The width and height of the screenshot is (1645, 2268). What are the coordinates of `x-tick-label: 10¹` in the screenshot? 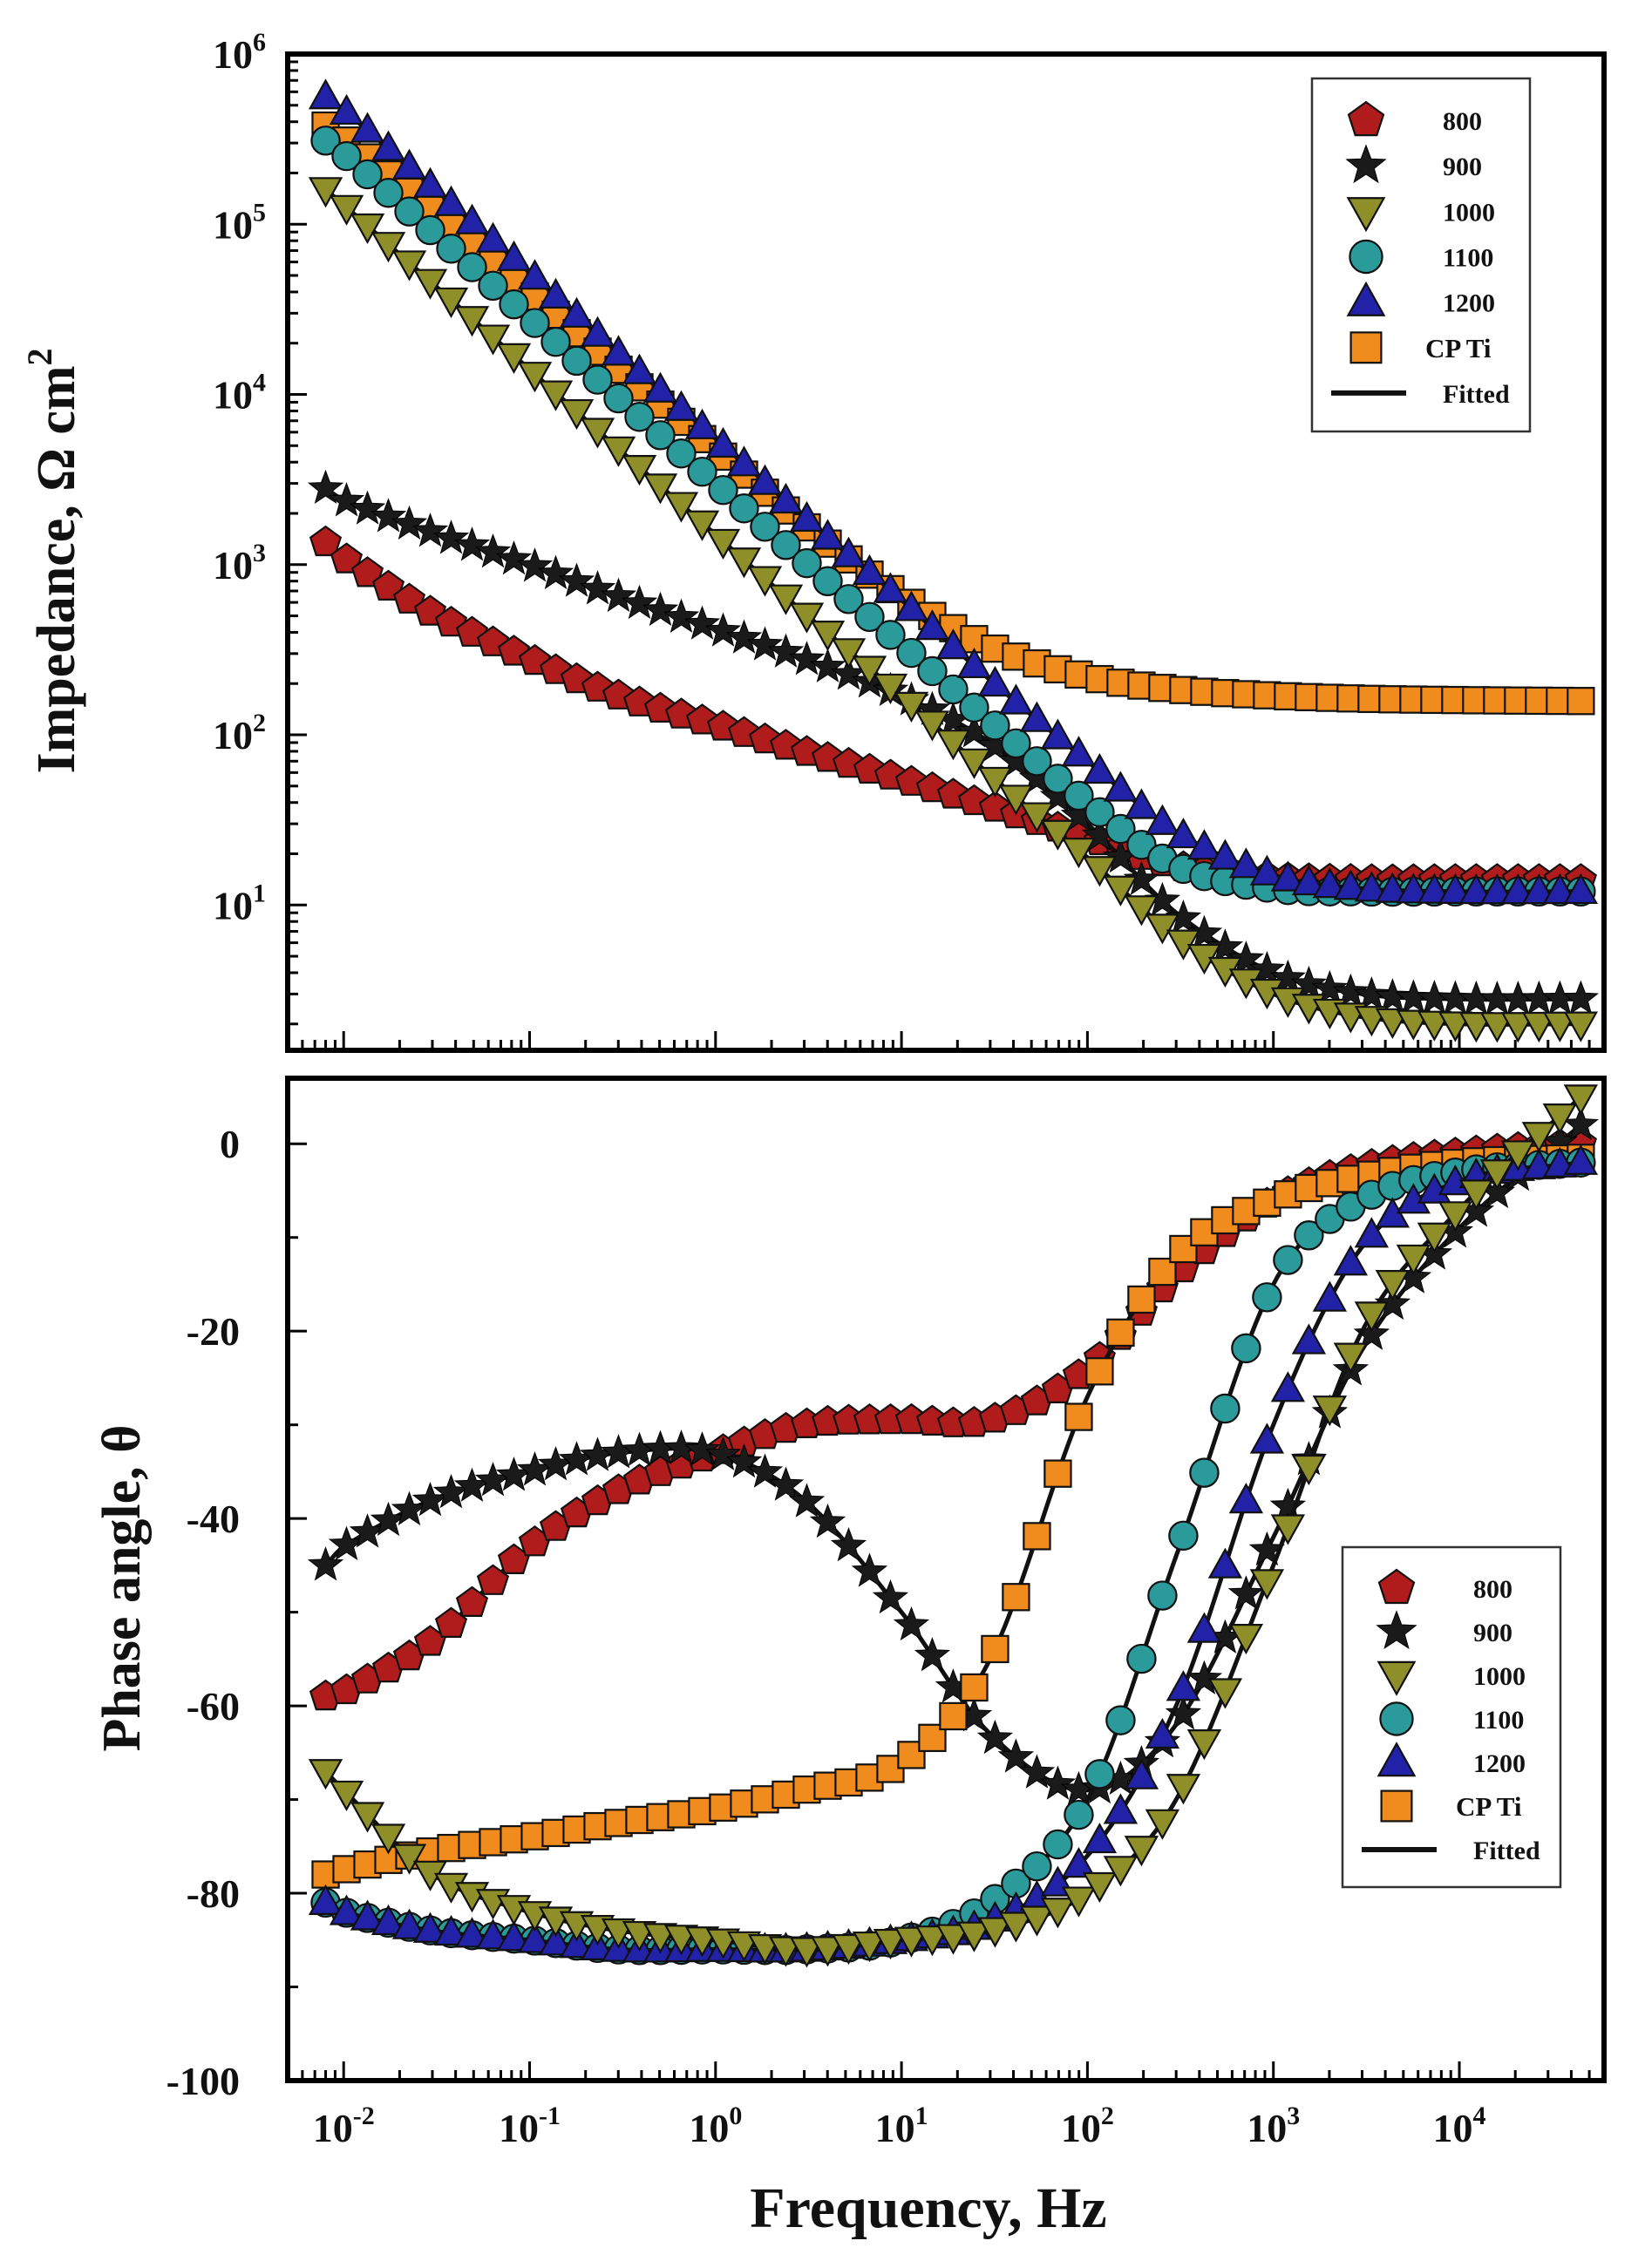 It's located at (901, 2126).